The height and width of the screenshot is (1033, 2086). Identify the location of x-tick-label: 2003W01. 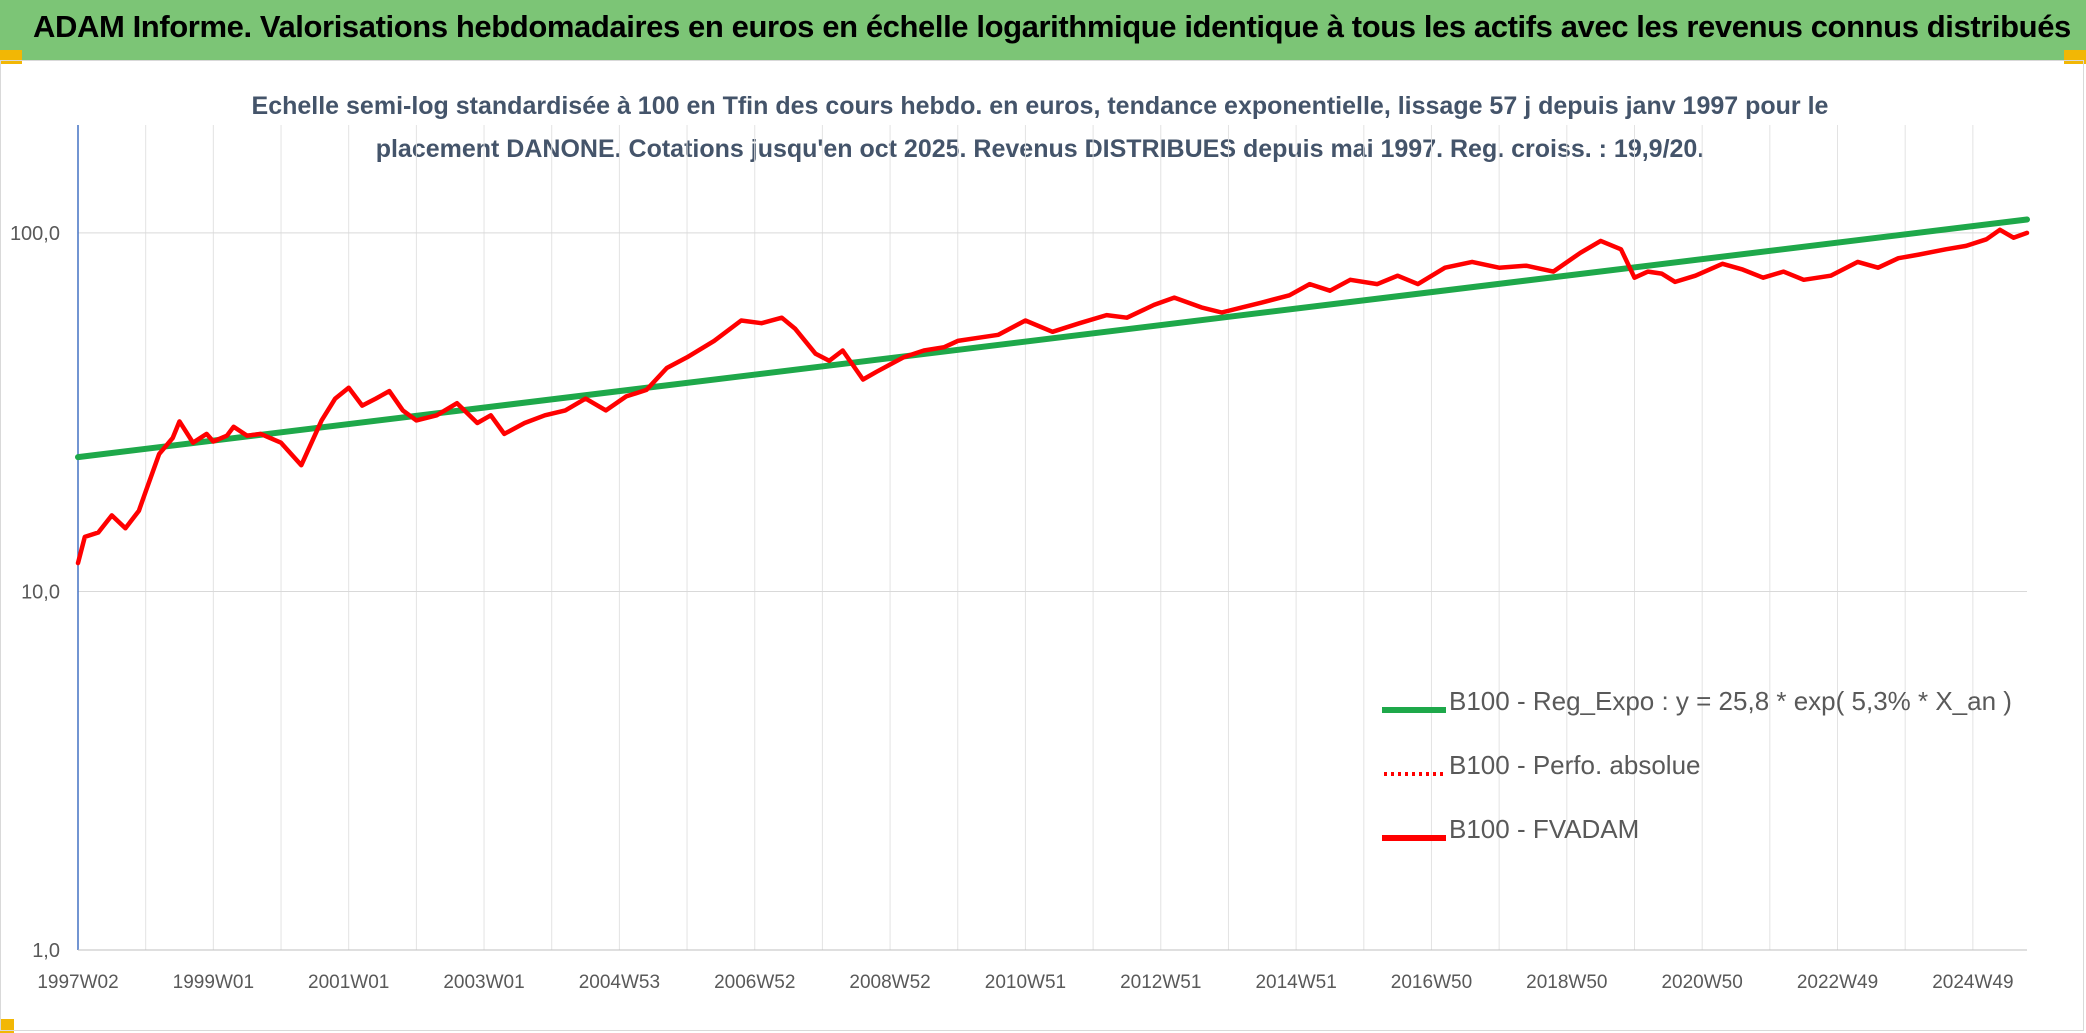
(483, 982).